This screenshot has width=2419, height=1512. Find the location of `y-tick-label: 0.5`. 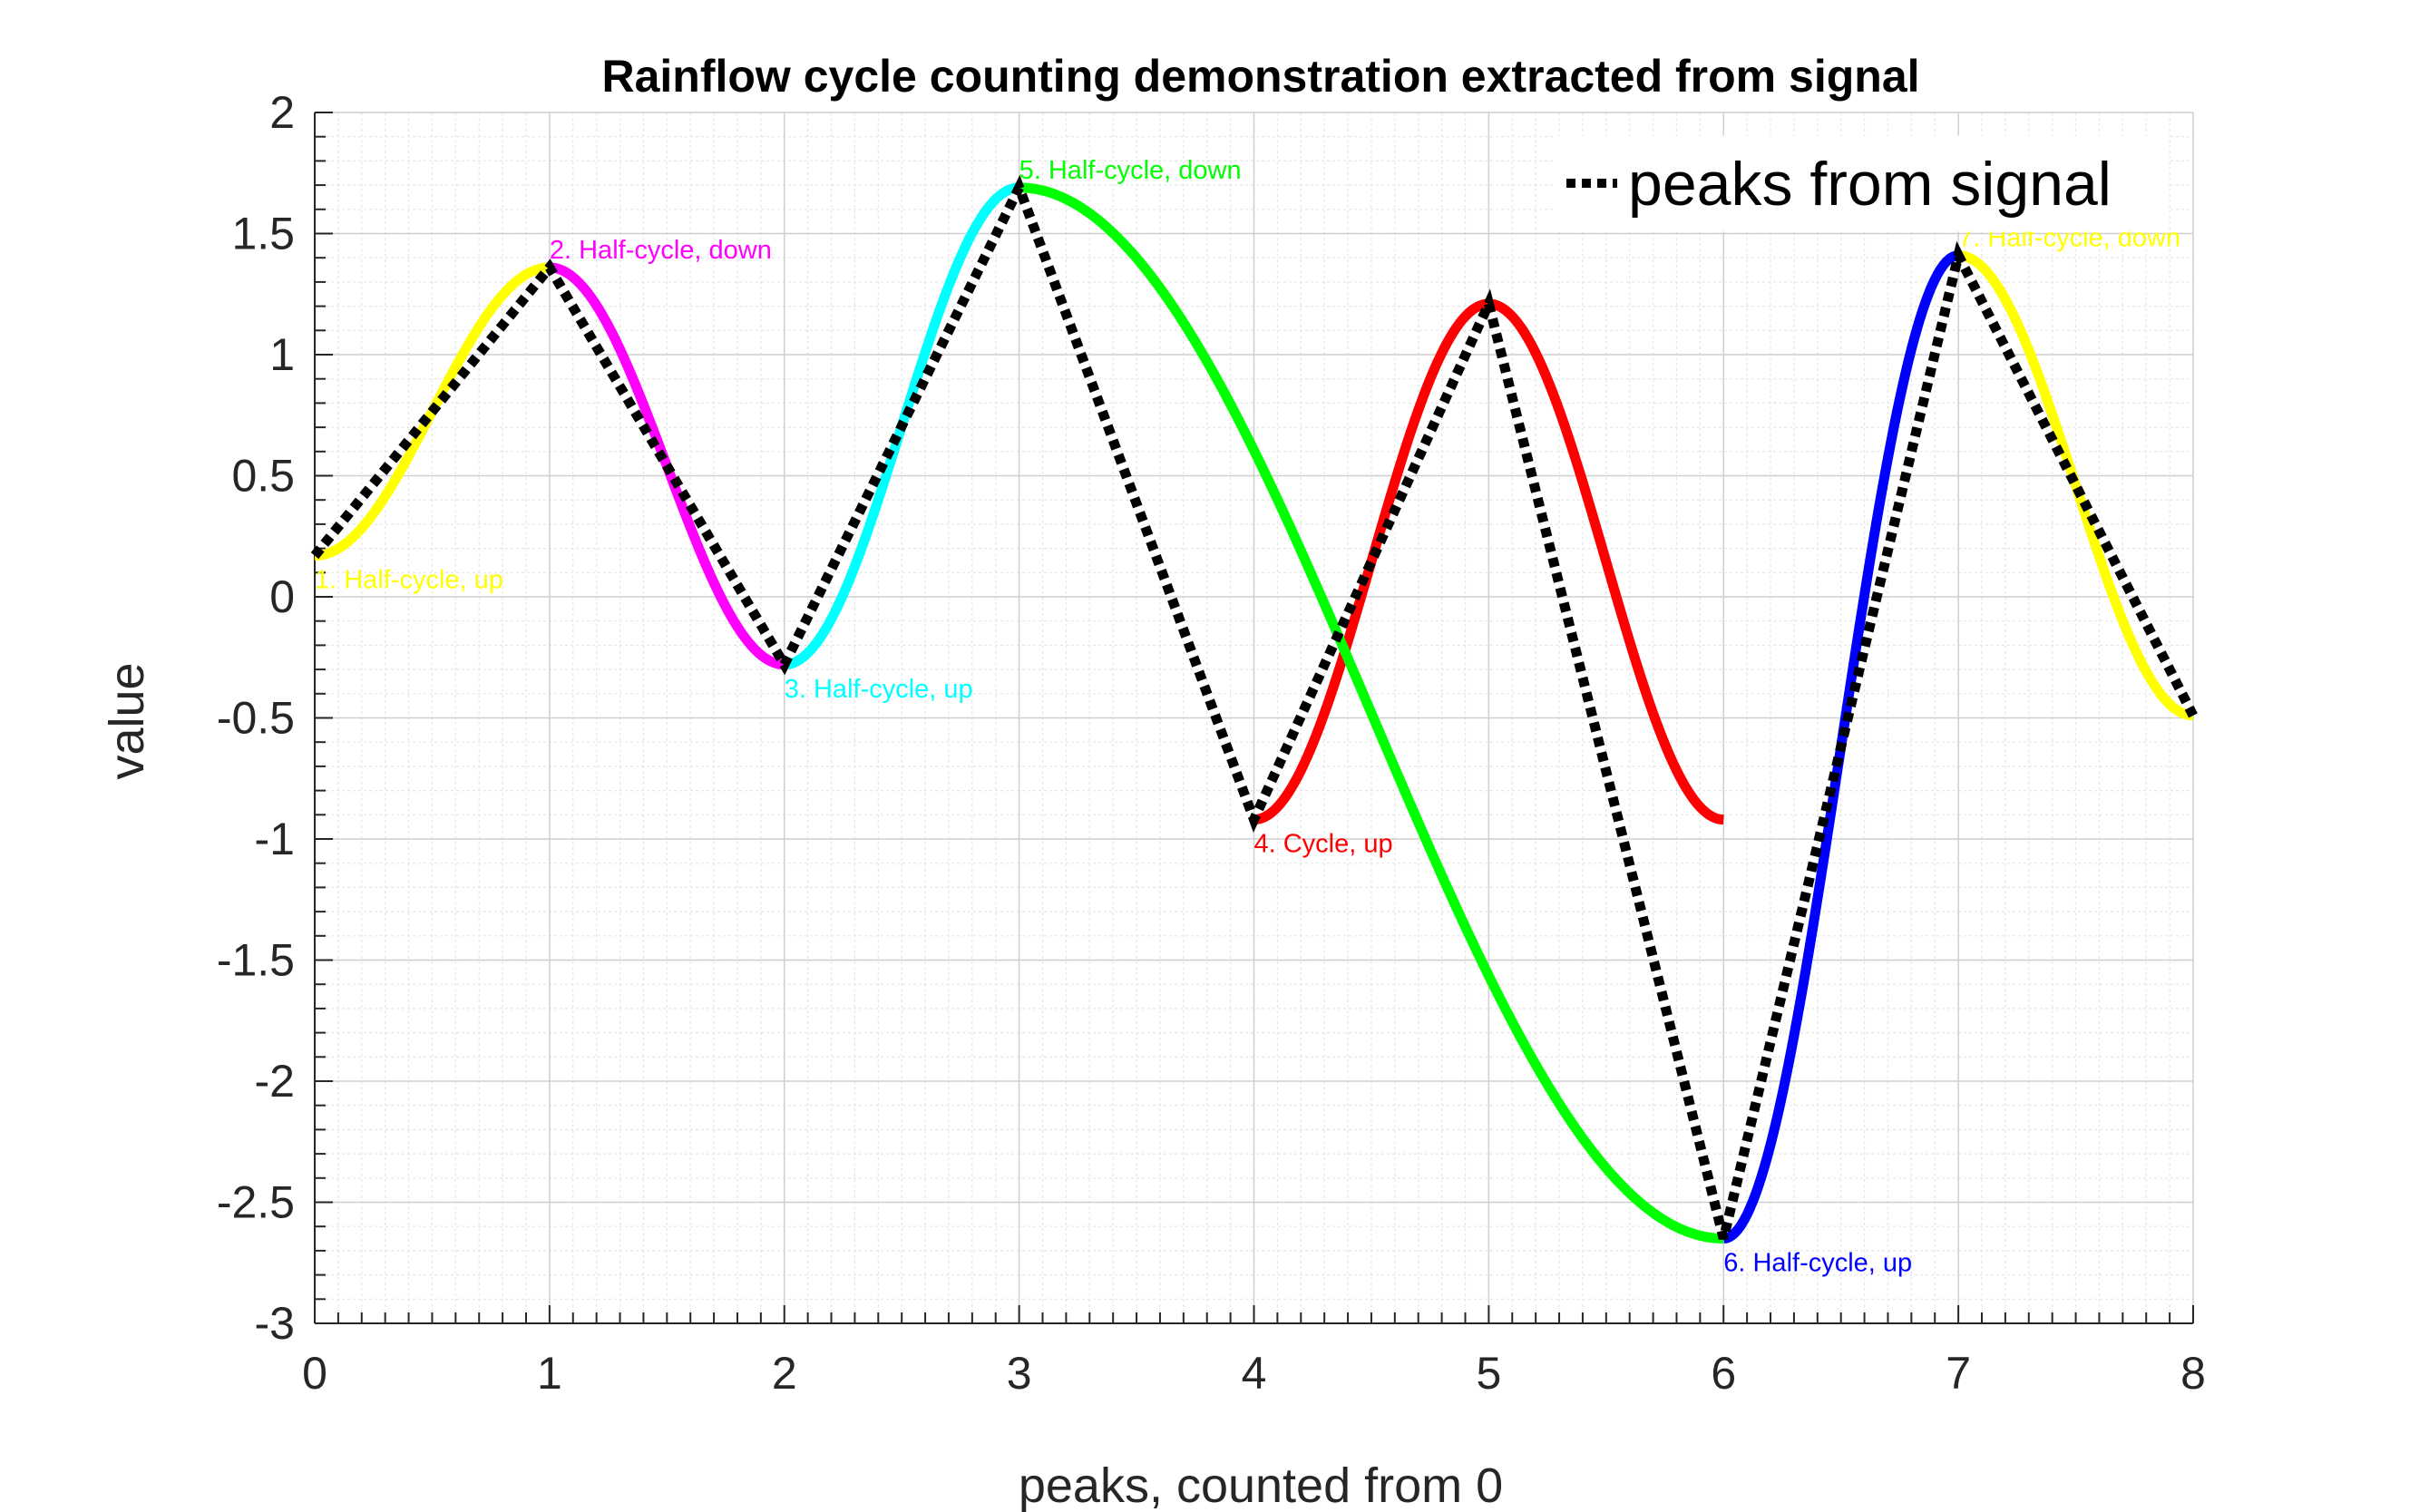

y-tick-label: 0.5 is located at coordinates (263, 476).